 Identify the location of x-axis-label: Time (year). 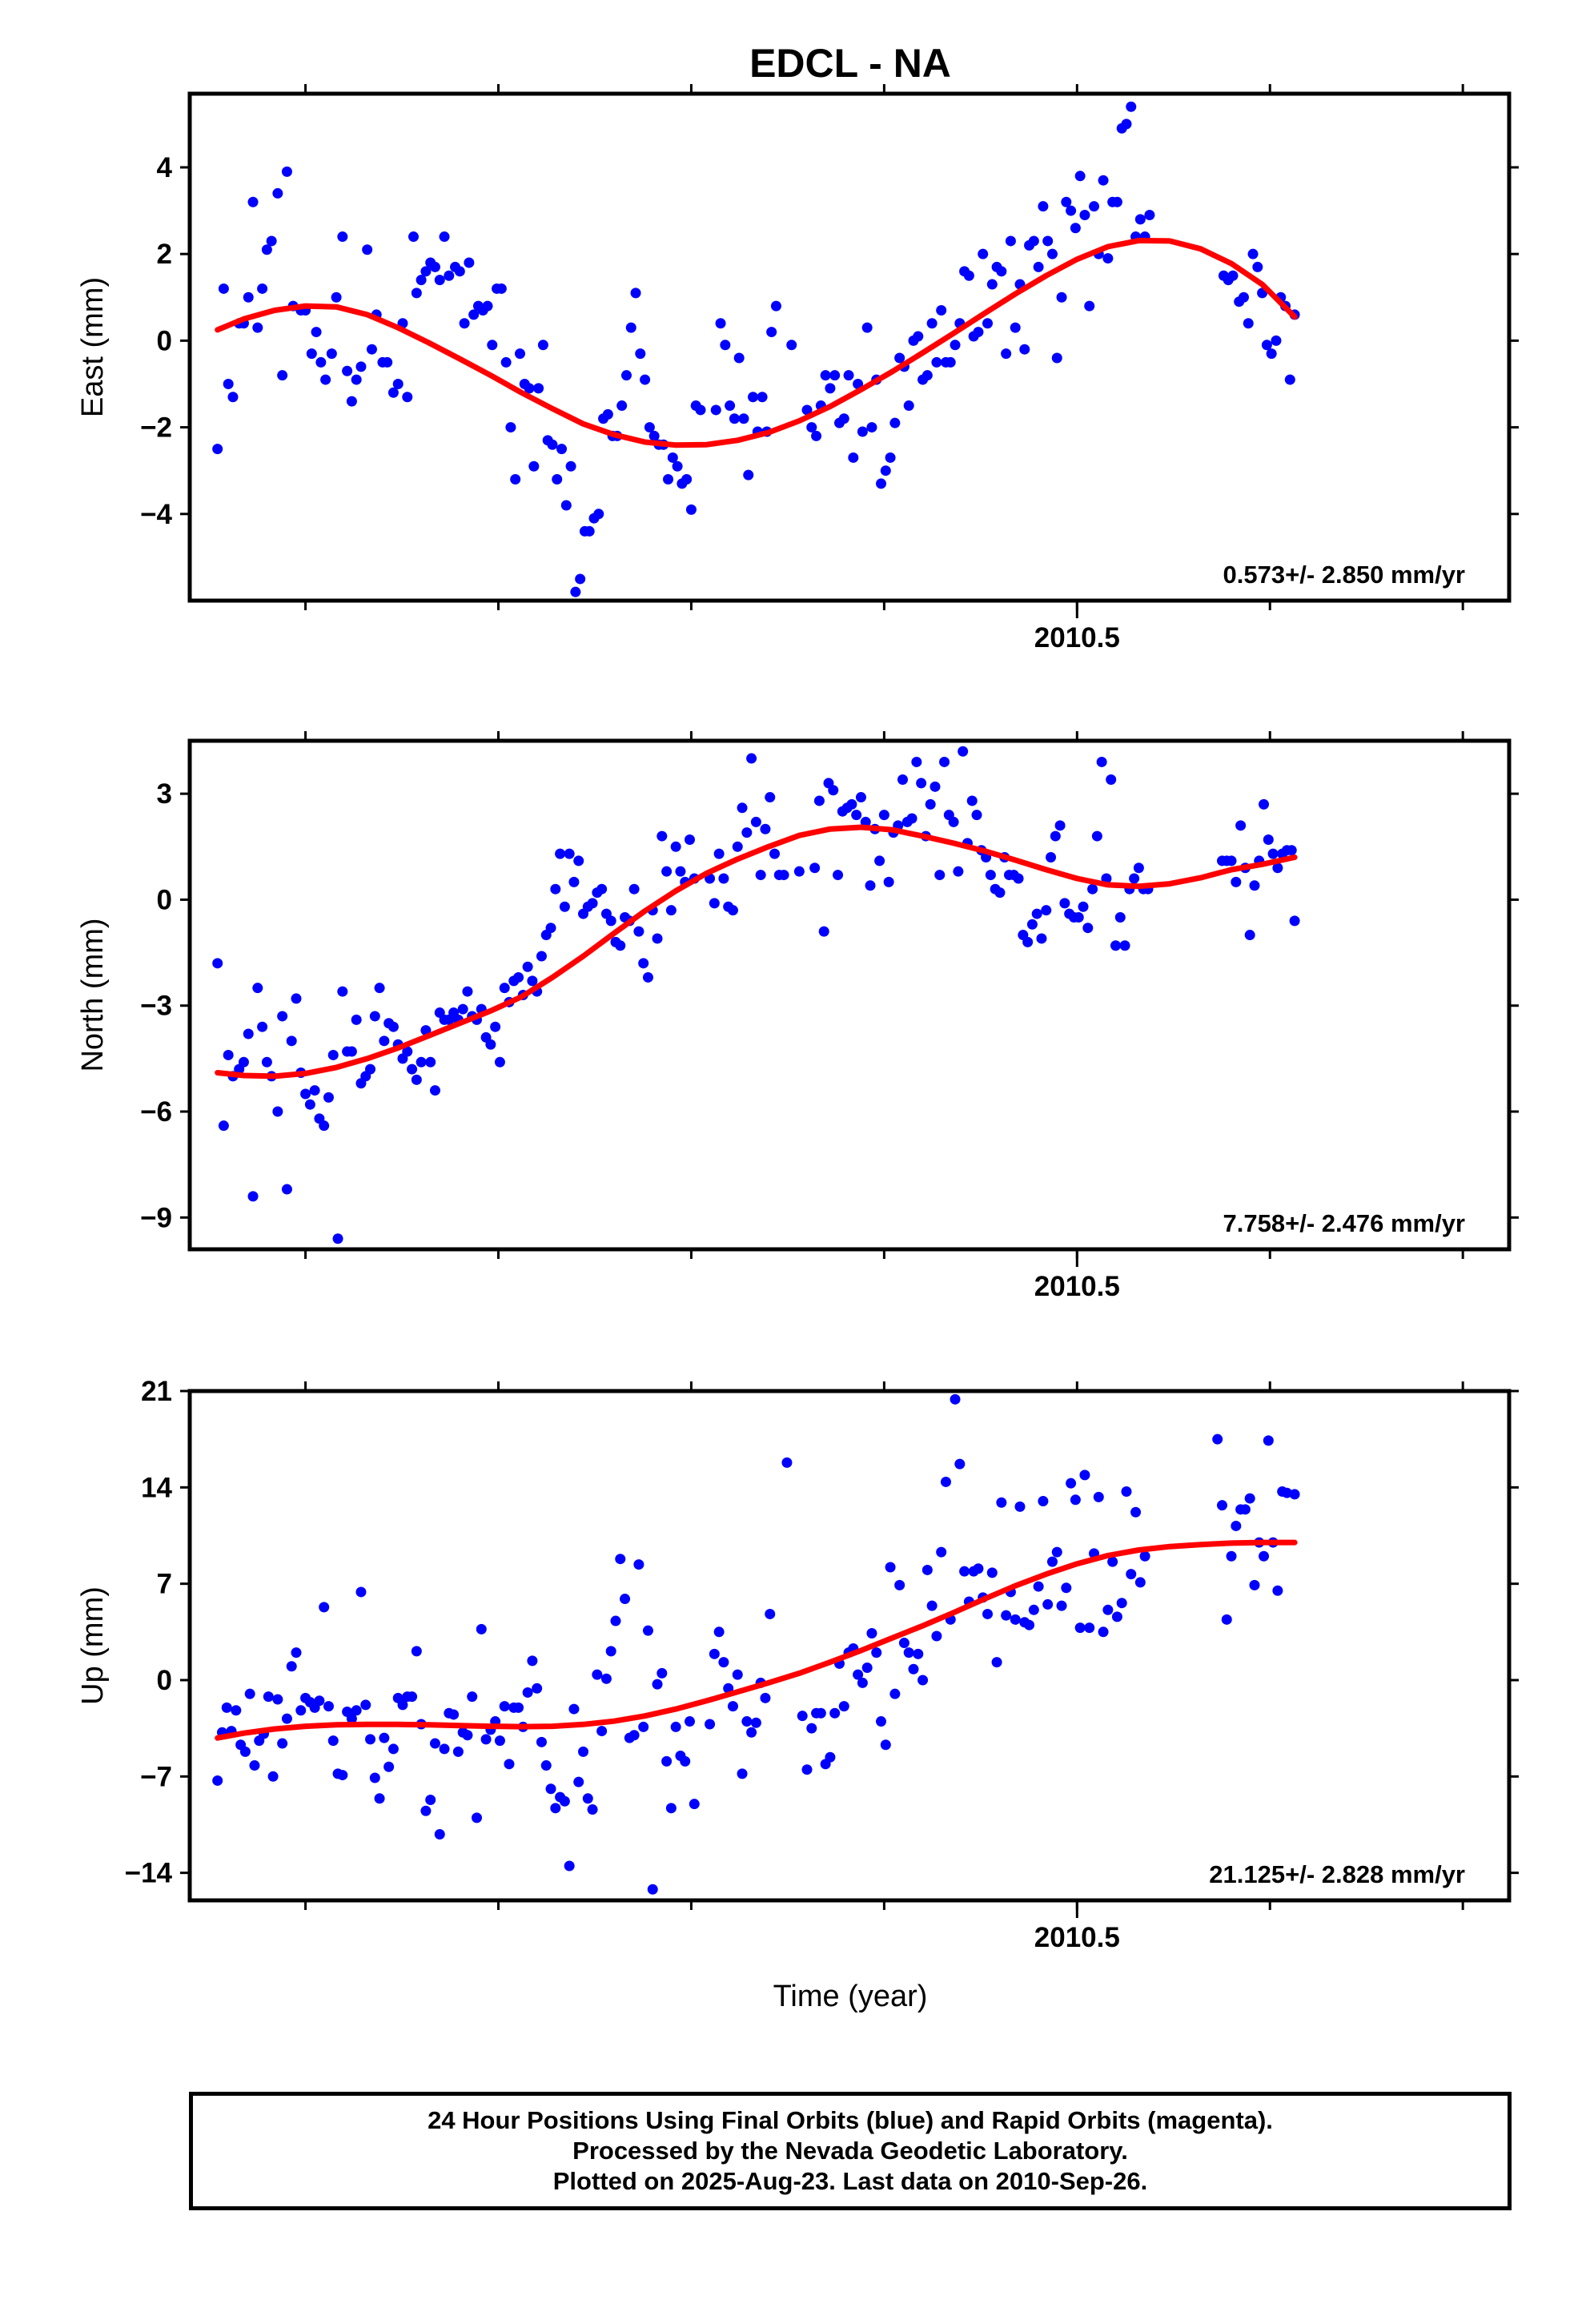
(850, 1996).